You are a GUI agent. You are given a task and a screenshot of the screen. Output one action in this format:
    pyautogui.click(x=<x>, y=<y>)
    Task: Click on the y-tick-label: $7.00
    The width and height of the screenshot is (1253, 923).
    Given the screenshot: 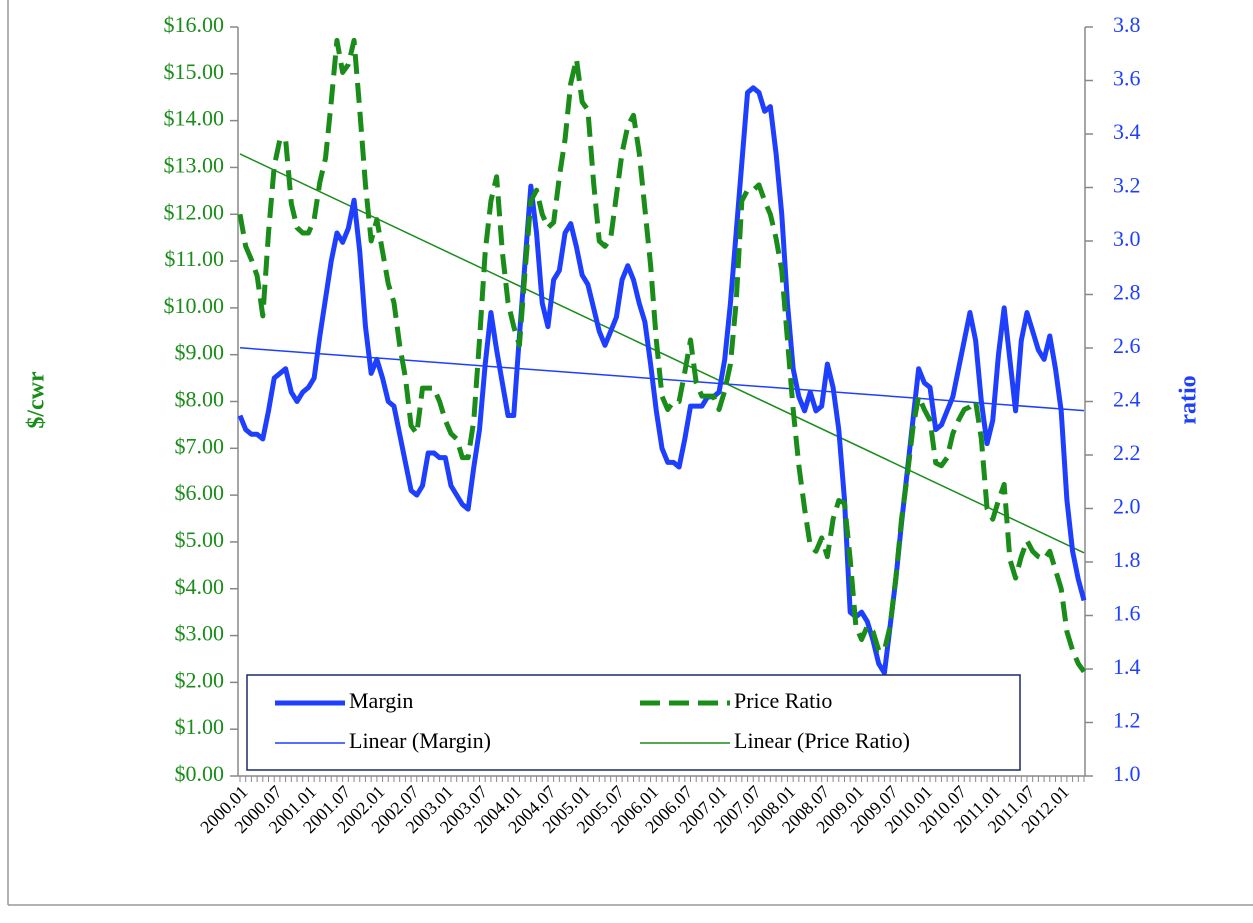 What is the action you would take?
    pyautogui.click(x=200, y=445)
    